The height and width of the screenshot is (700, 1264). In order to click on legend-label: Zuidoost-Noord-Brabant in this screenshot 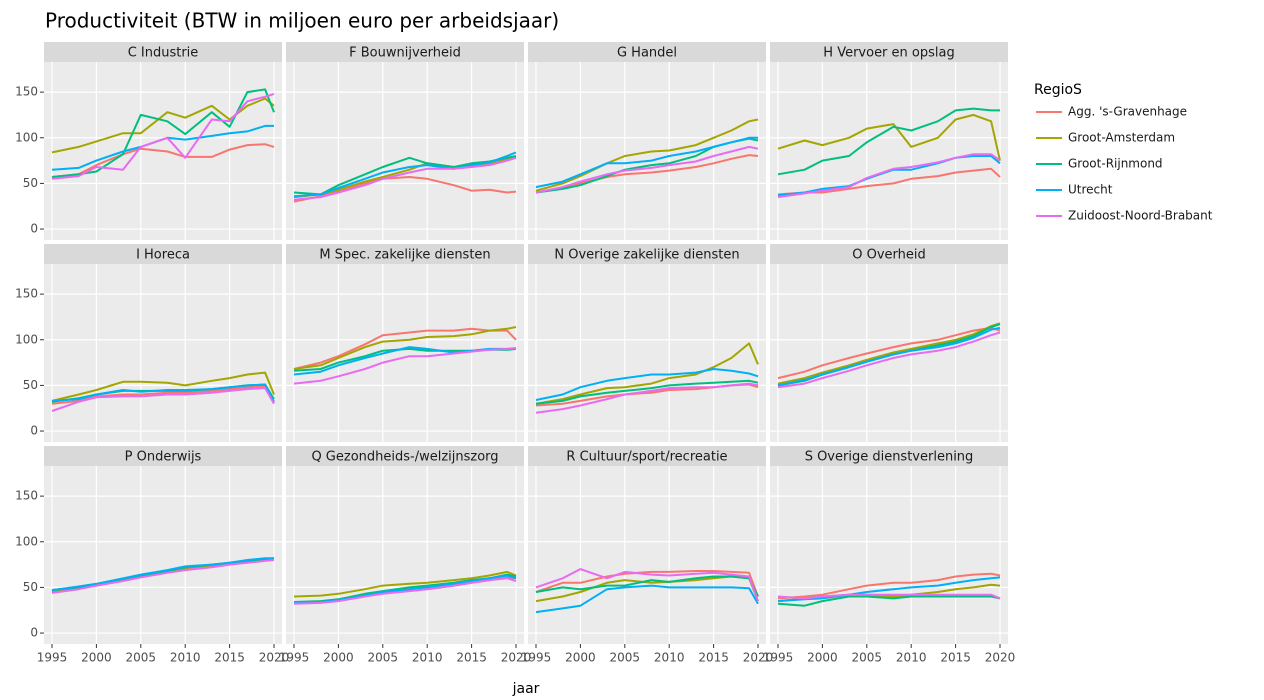, I will do `click(1140, 216)`.